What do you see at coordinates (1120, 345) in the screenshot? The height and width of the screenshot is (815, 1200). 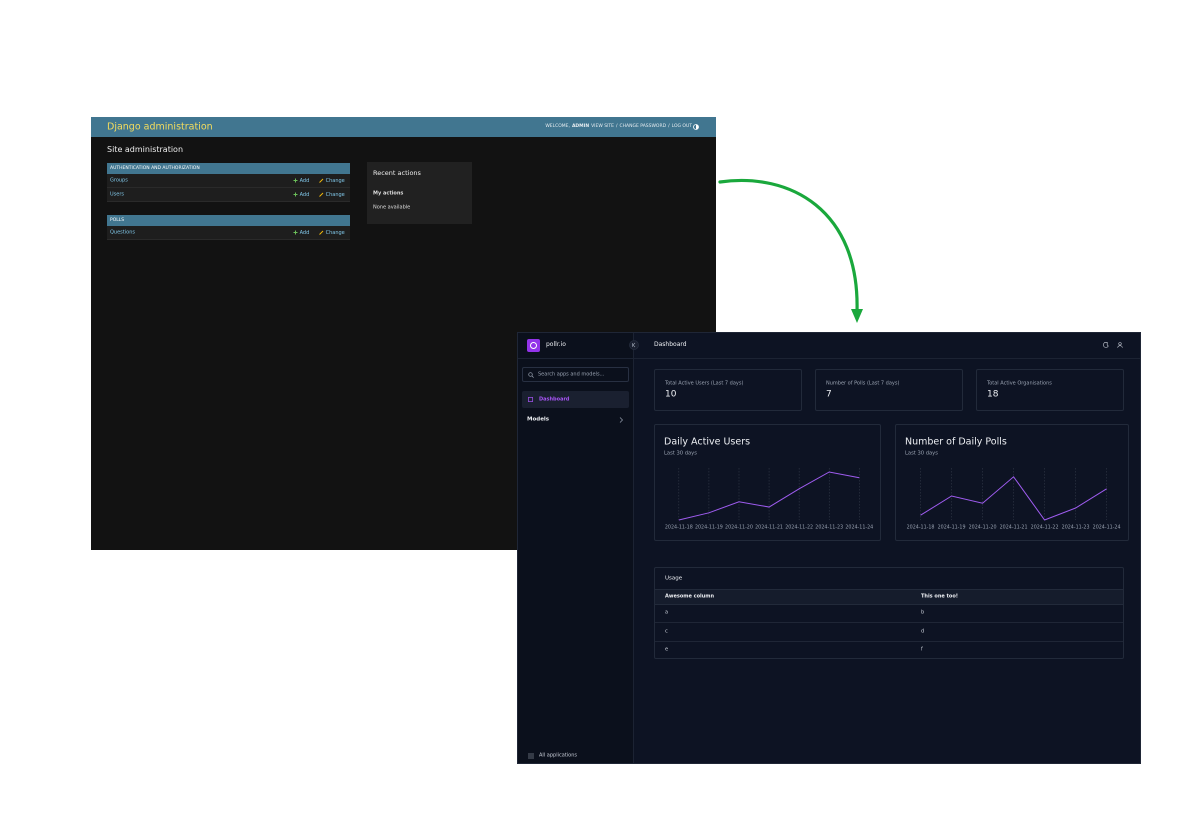 I see `user-icon` at bounding box center [1120, 345].